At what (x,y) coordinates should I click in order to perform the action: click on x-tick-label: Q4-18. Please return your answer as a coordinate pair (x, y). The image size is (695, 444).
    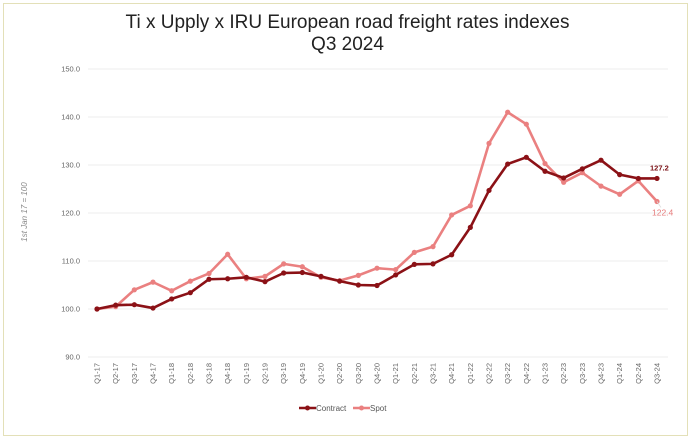
    Looking at the image, I should click on (227, 373).